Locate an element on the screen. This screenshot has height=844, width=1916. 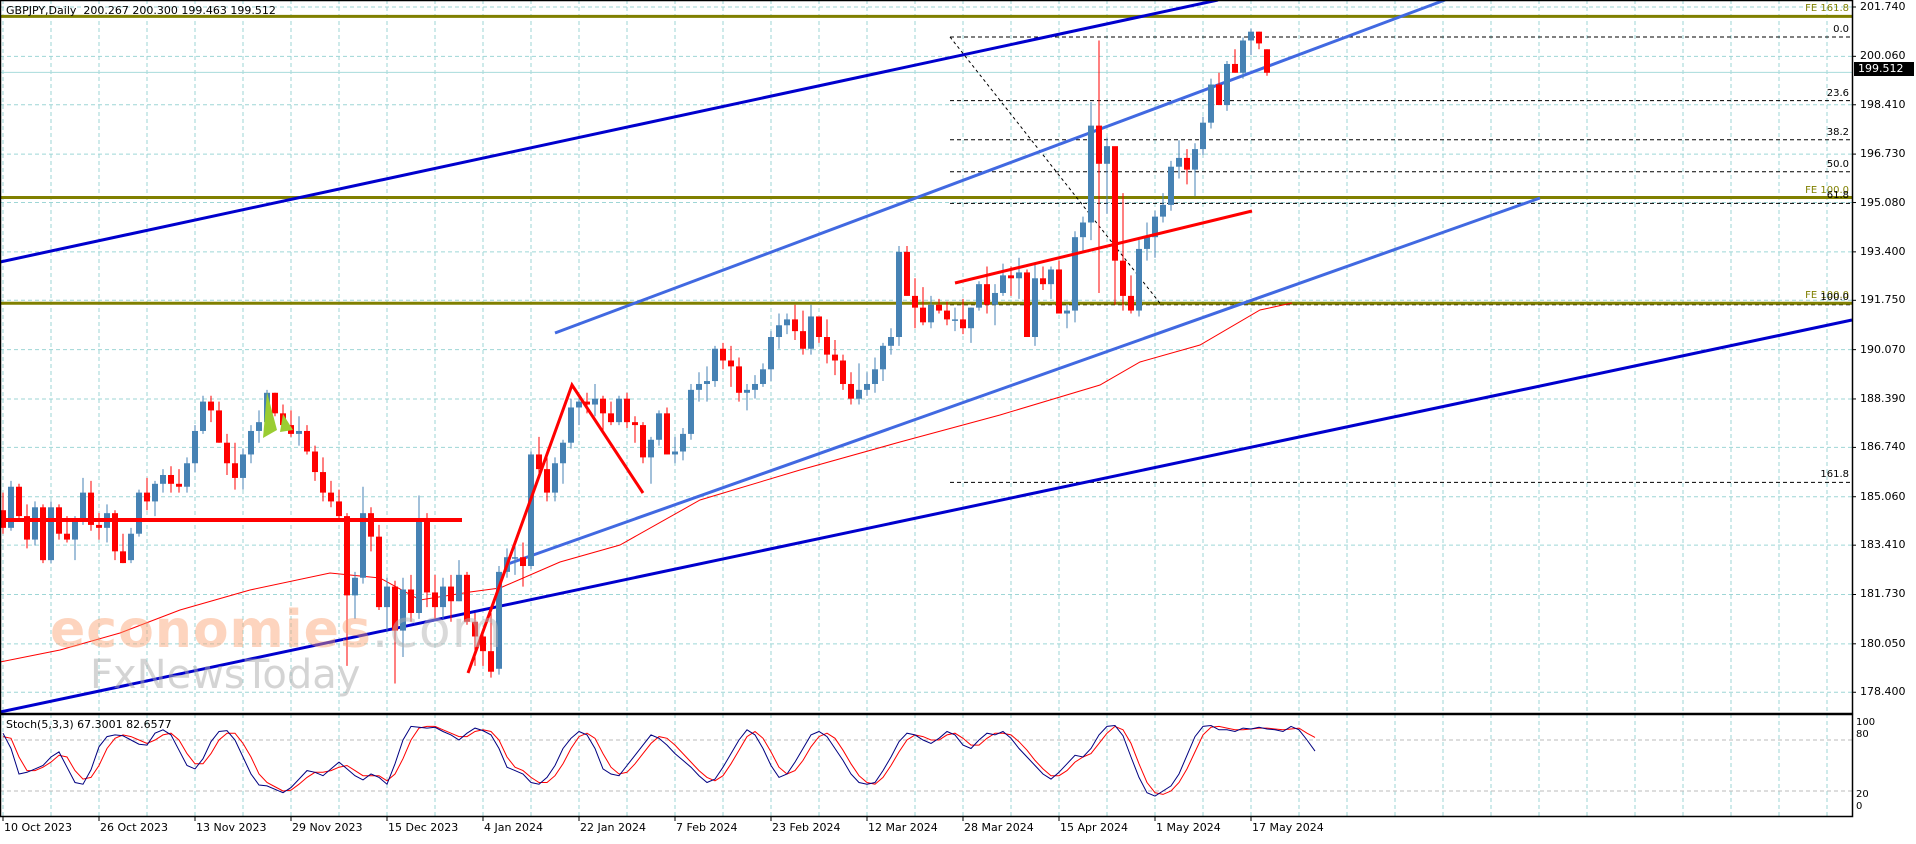
price-tick-label: 196.730 is located at coordinates (1883, 154).